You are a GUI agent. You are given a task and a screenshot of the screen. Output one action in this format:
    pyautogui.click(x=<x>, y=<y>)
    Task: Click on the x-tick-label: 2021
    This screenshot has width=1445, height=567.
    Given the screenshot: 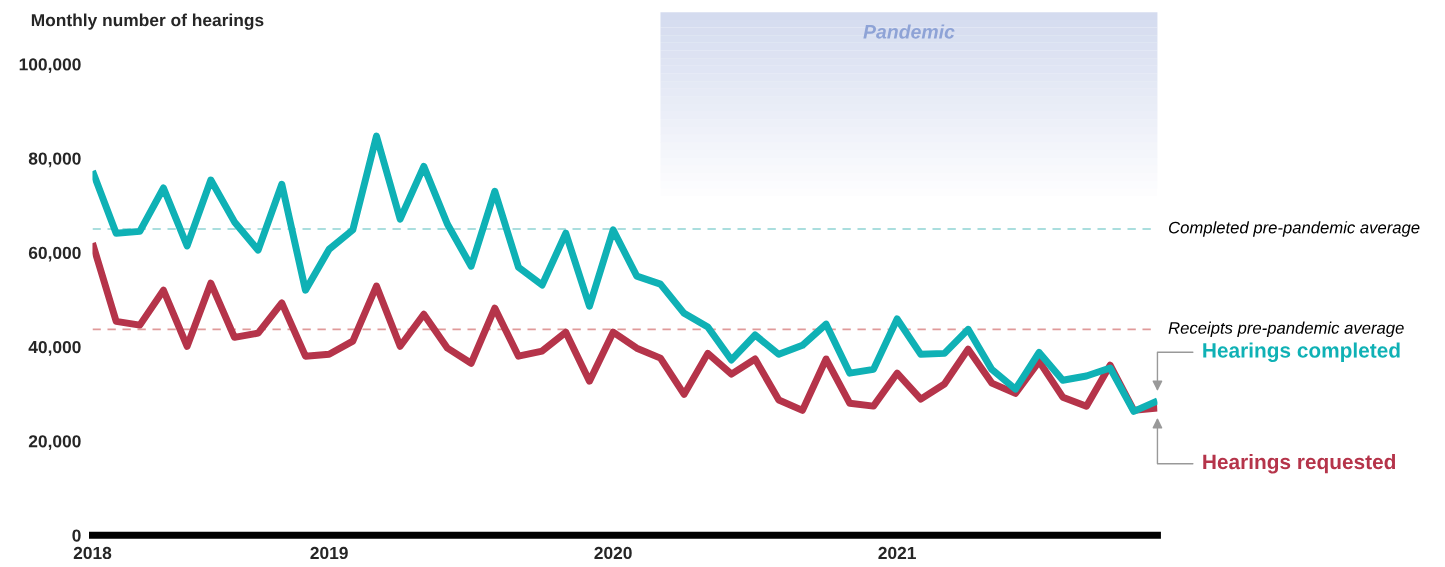 What is the action you would take?
    pyautogui.click(x=897, y=553)
    